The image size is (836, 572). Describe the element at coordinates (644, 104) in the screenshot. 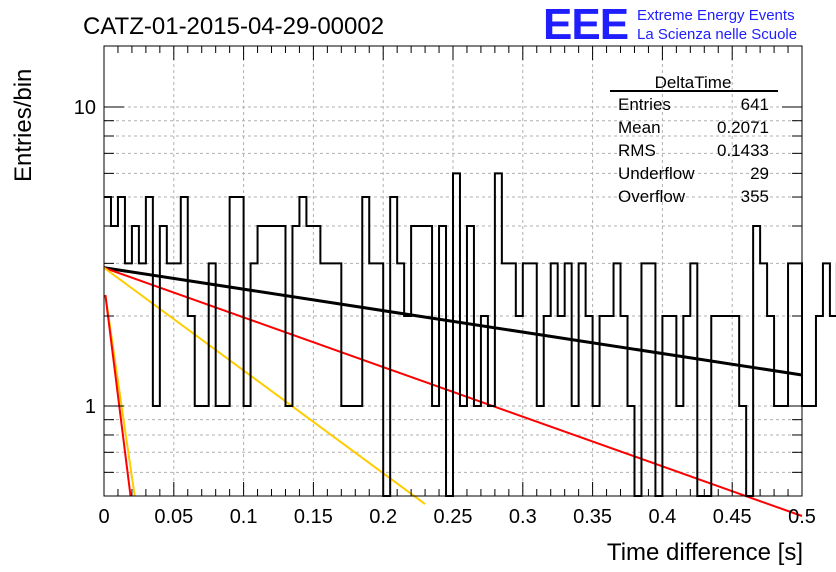

I see `stats-row-label: Entries` at that location.